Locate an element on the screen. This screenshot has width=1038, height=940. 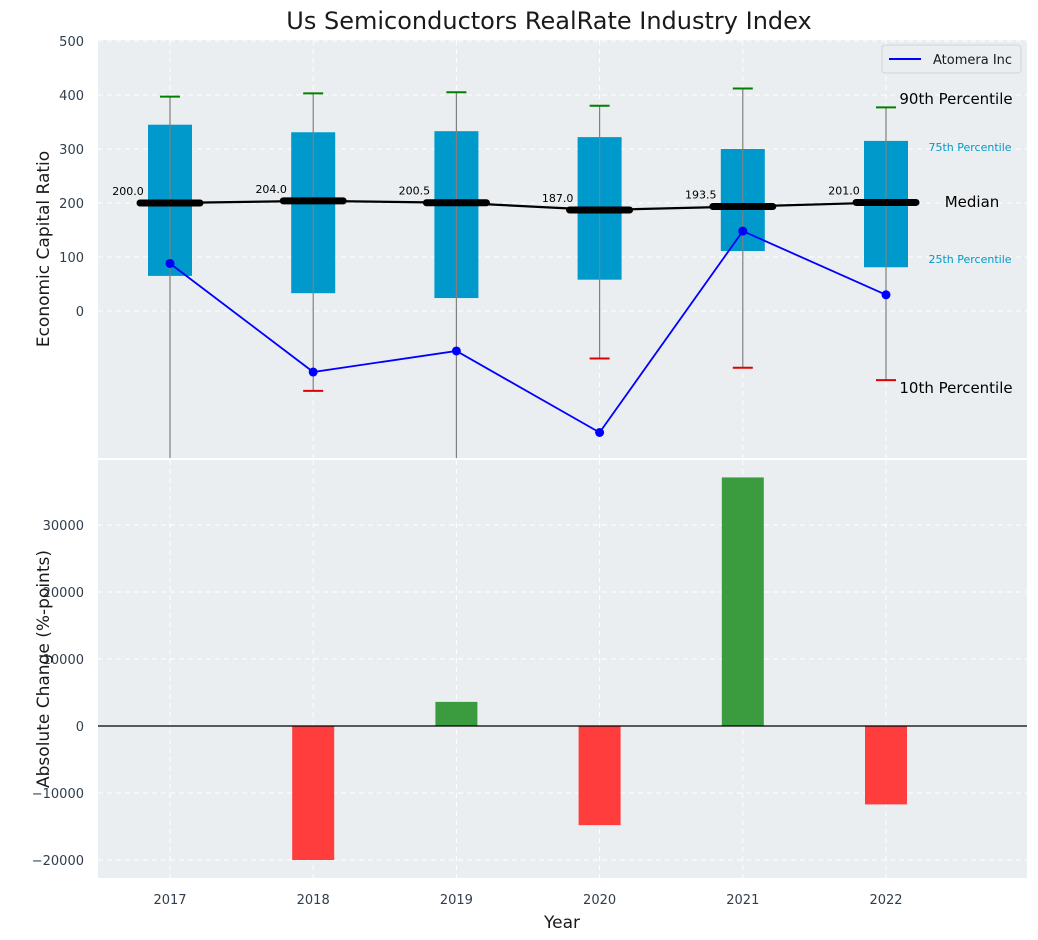
top-y-tick-label: 0 is located at coordinates (80, 312).